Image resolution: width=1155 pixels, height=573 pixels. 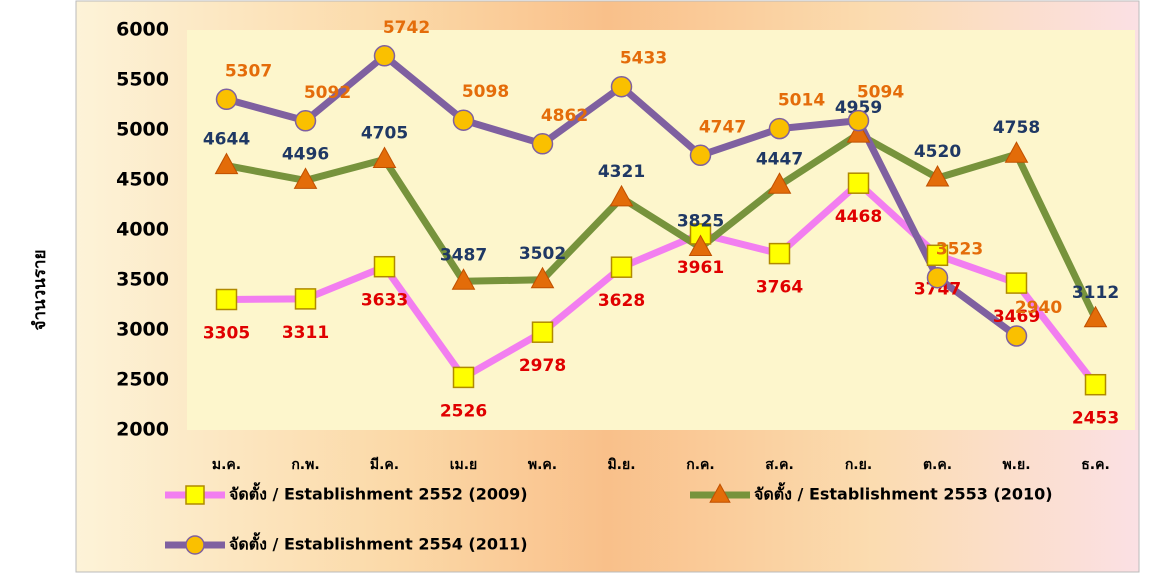 I want to click on data-label: 4862, so click(x=564, y=116).